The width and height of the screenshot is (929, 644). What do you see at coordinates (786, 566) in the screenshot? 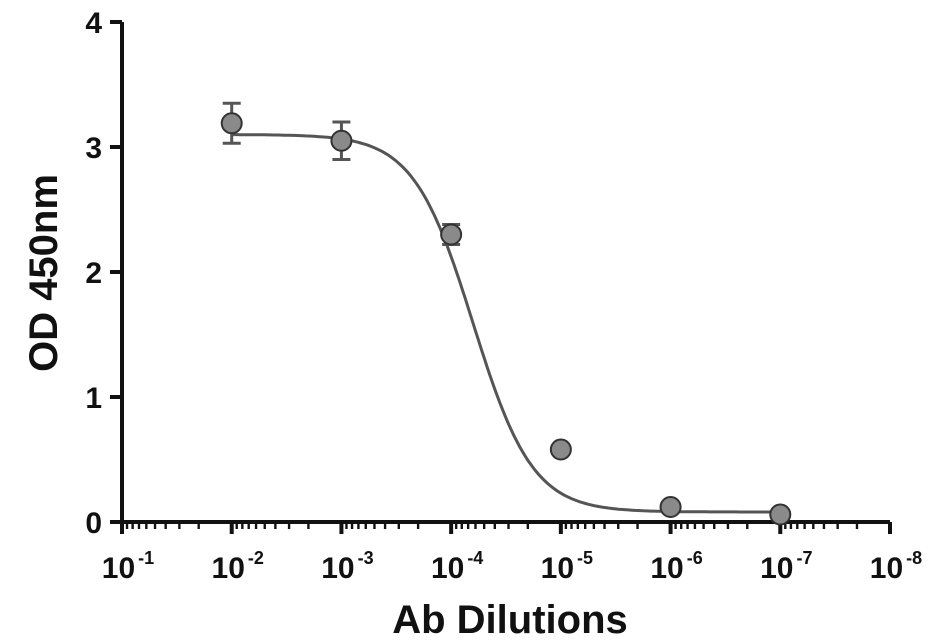
I see `x-tick-label: 10⁻⁷` at bounding box center [786, 566].